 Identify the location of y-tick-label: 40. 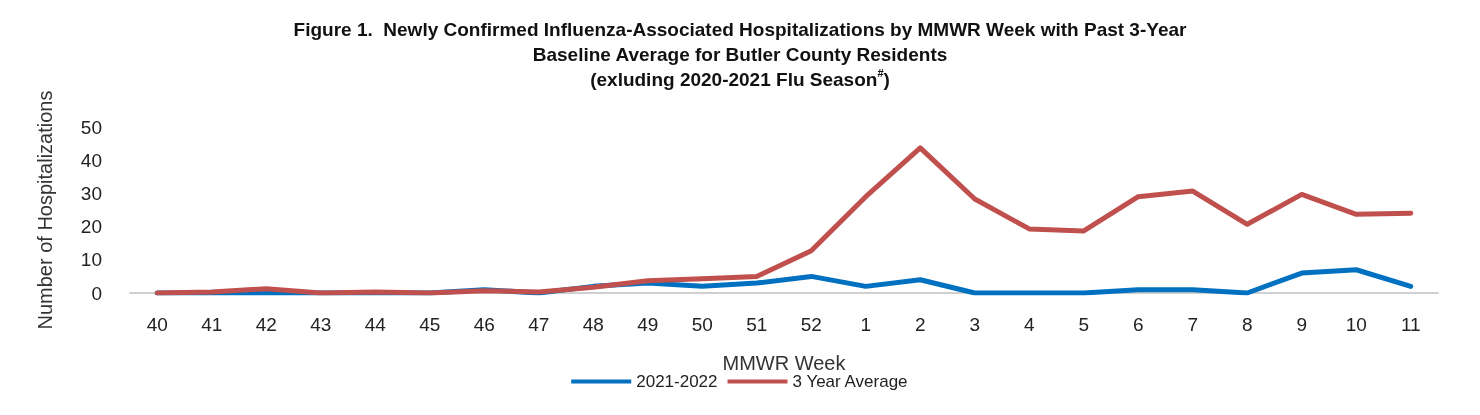
(91, 160).